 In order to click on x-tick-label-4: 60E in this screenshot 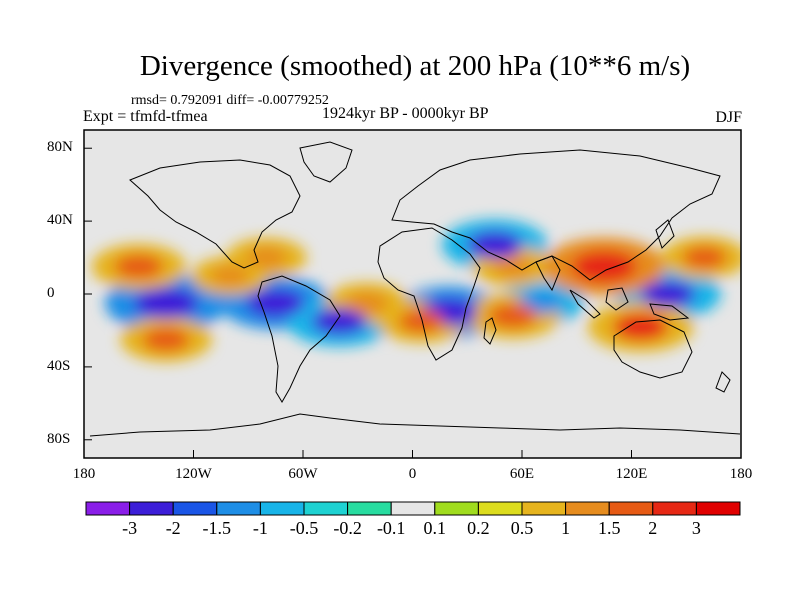, I will do `click(522, 474)`.